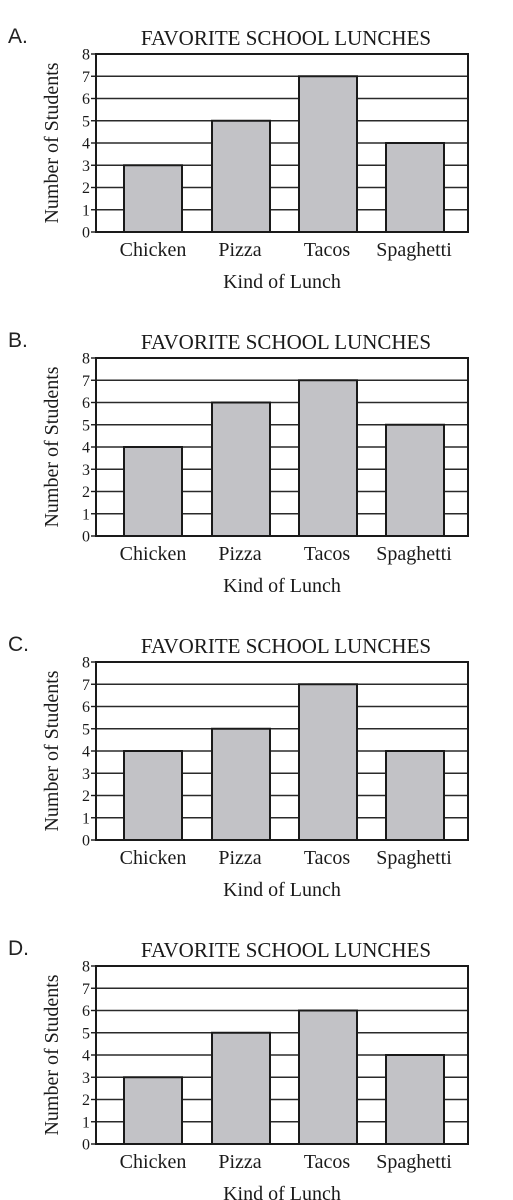 The image size is (513, 1200). What do you see at coordinates (18, 644) in the screenshot?
I see `option-letter: C.` at bounding box center [18, 644].